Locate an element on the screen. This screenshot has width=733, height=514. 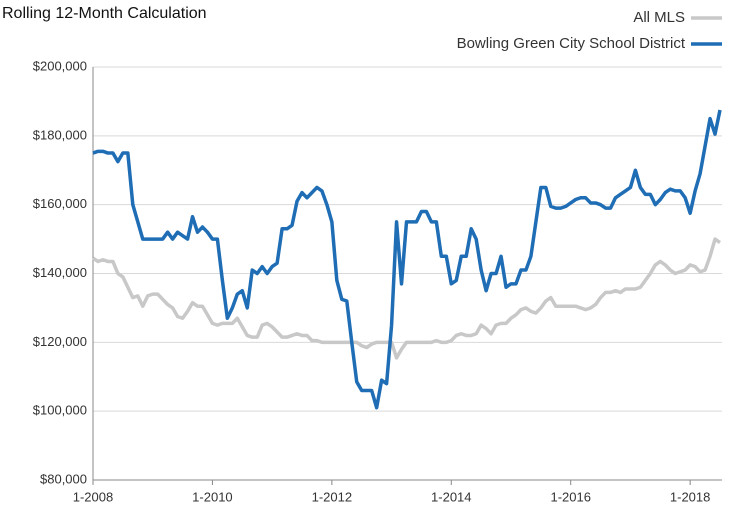
x-tick-label: 1-2016 is located at coordinates (570, 496).